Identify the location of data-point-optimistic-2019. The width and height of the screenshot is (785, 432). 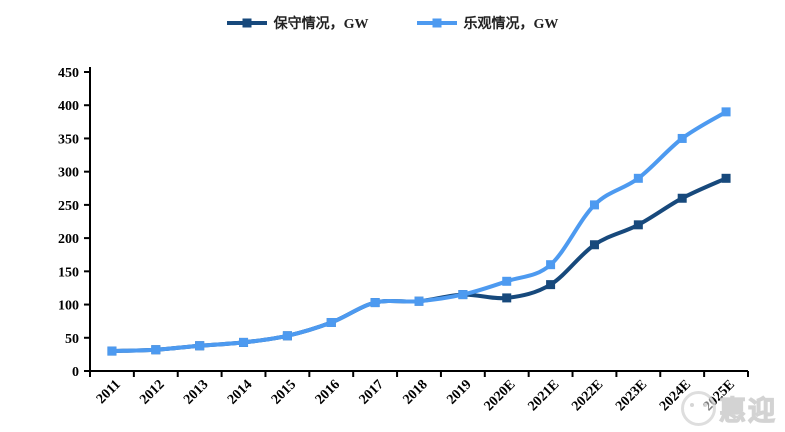
(463, 295).